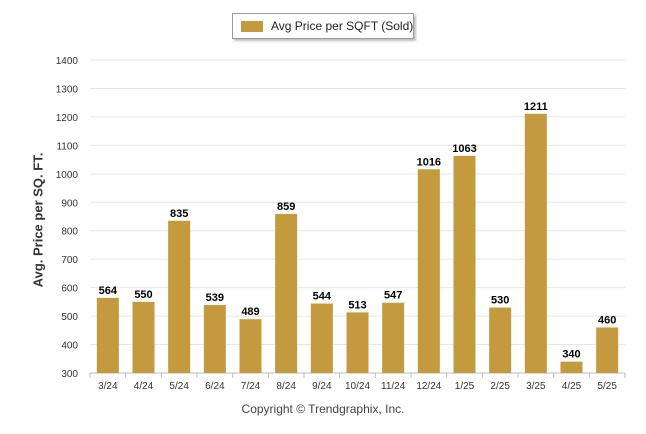 The width and height of the screenshot is (646, 434). What do you see at coordinates (572, 386) in the screenshot?
I see `x-tick-label: 4/25` at bounding box center [572, 386].